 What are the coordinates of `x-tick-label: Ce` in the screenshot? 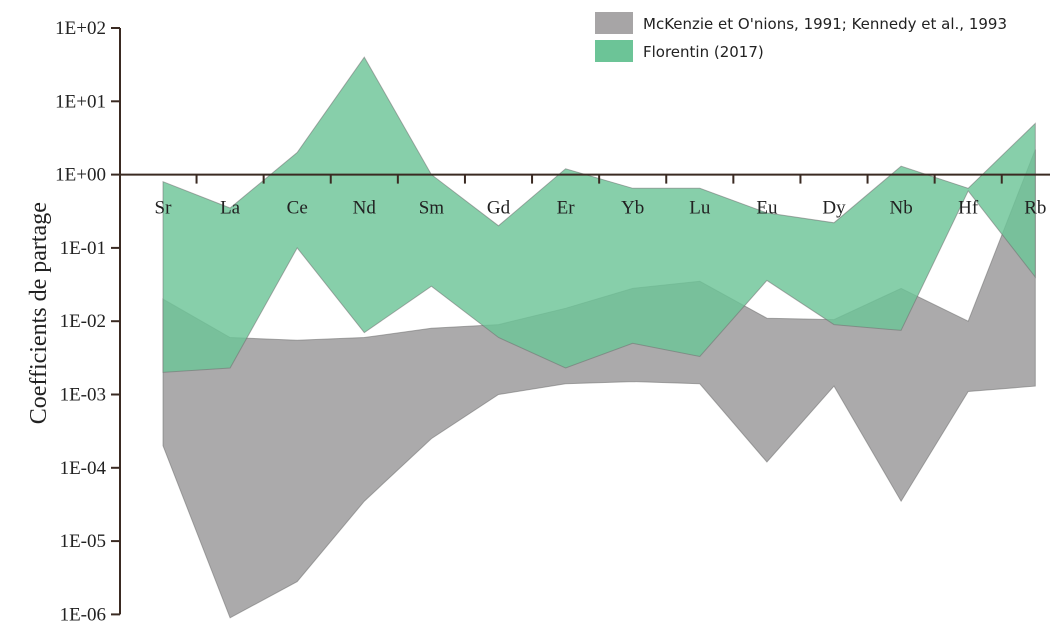 It's located at (297, 208).